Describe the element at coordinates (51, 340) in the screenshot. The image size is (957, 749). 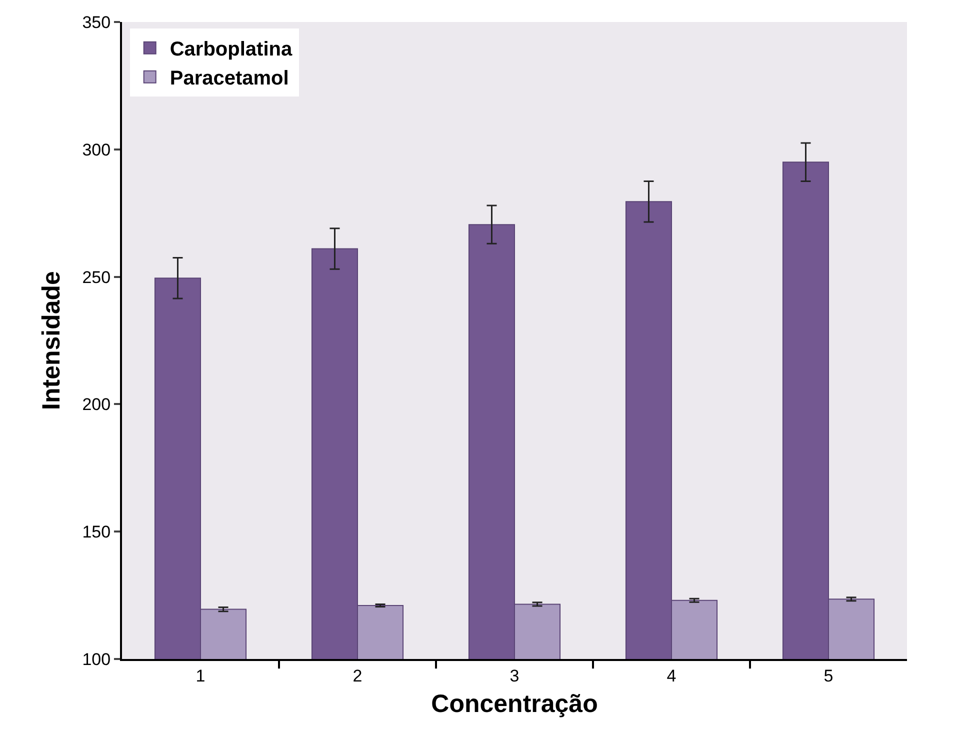
I see `y-axis-title: Intensidade` at that location.